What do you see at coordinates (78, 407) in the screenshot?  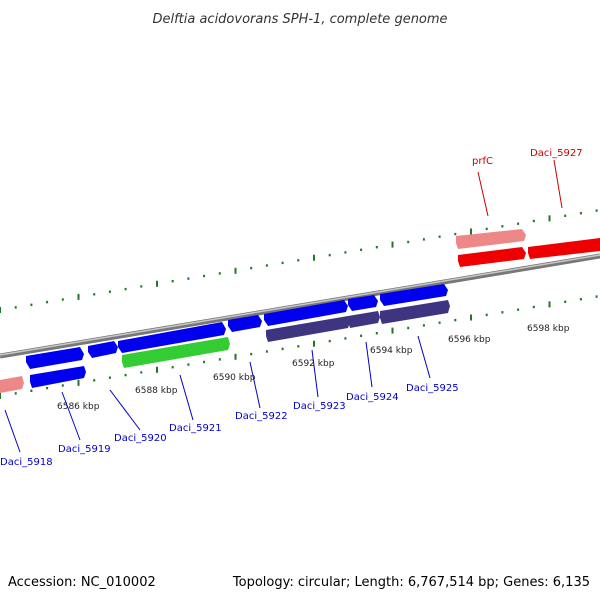 I see `scale-label: 6586 kbp` at bounding box center [78, 407].